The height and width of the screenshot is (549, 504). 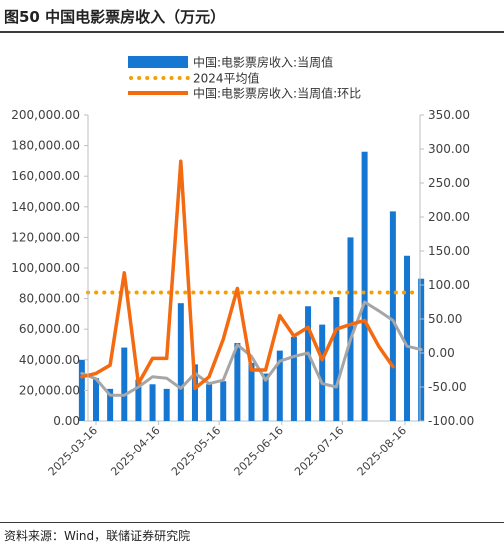 What do you see at coordinates (252, 32) in the screenshot?
I see `title-rule` at bounding box center [252, 32].